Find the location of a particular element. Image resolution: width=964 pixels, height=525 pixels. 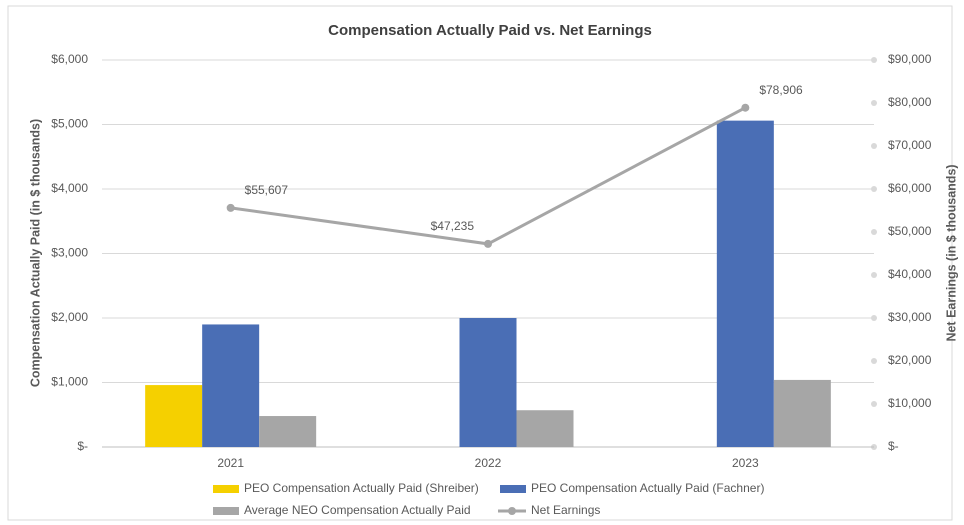

y-tick-label: $4,000 is located at coordinates (69, 188).